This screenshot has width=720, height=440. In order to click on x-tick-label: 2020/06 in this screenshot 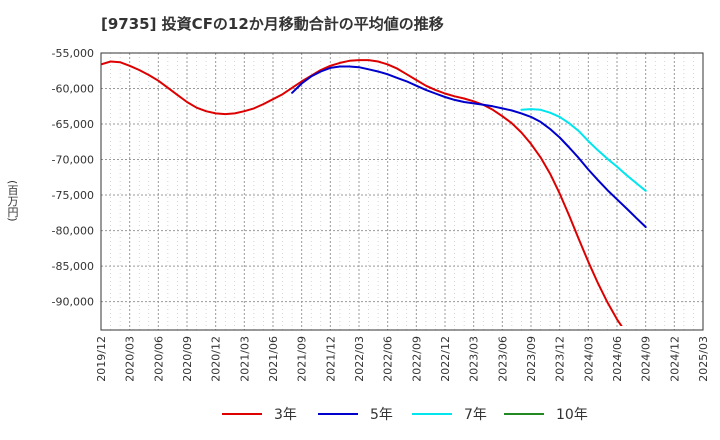, I will do `click(158, 359)`.